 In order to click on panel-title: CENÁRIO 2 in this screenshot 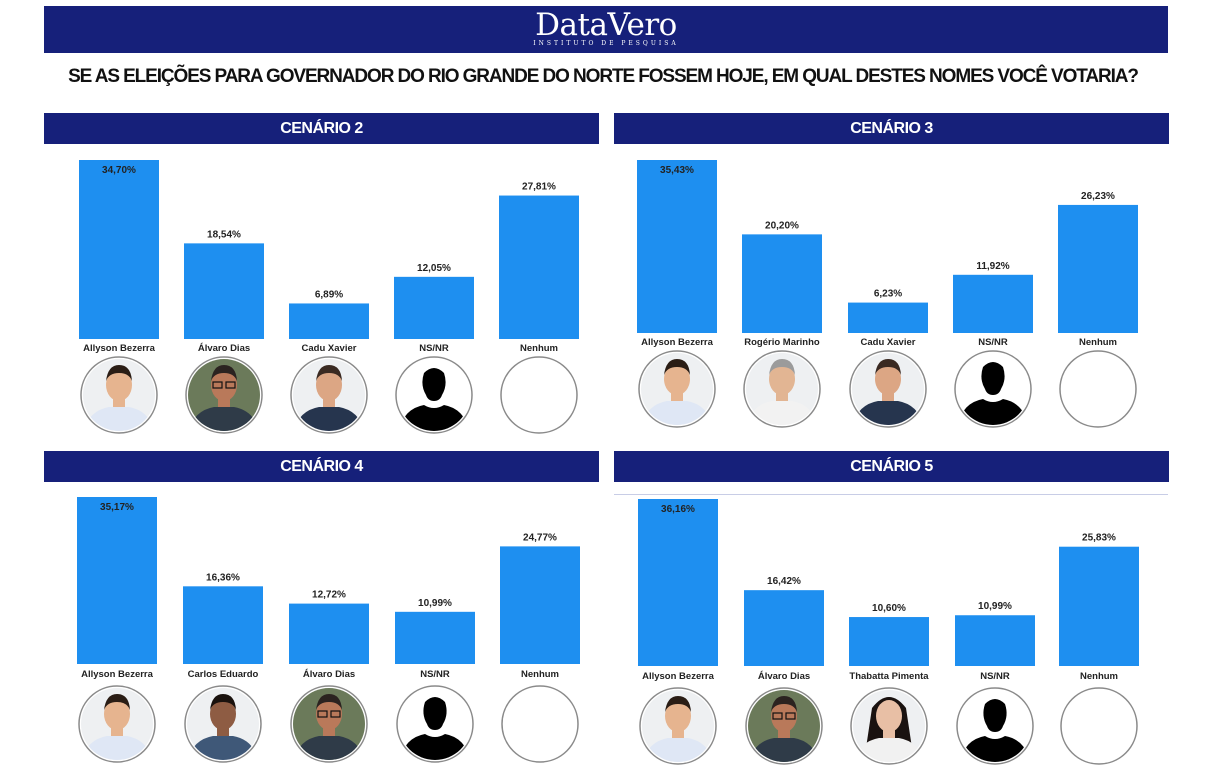, I will do `click(321, 128)`.